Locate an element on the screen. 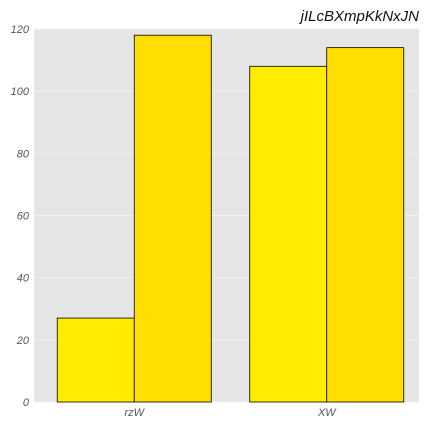 This screenshot has width=427, height=427. y-tick-label: 60 is located at coordinates (23, 217).